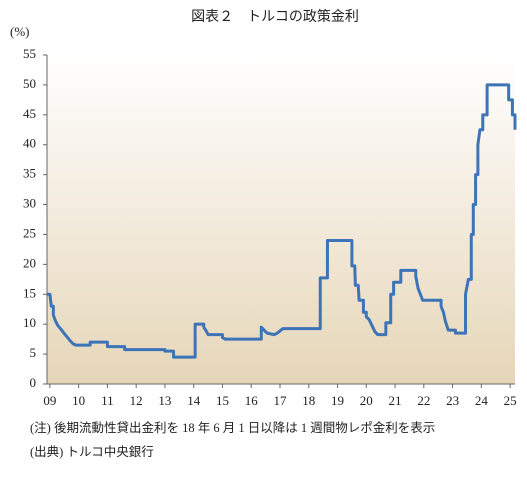 The image size is (527, 478). I want to click on y-tick-label: 5, so click(33, 352).